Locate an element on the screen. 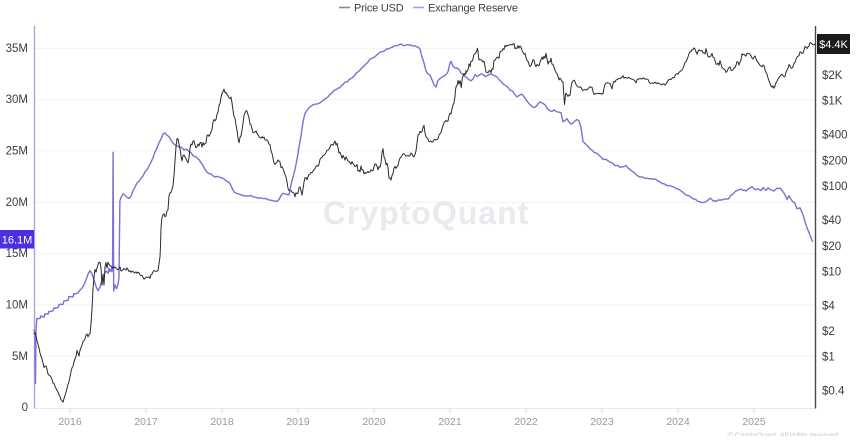 This screenshot has width=860, height=441. svg-text: 2017 is located at coordinates (146, 422).